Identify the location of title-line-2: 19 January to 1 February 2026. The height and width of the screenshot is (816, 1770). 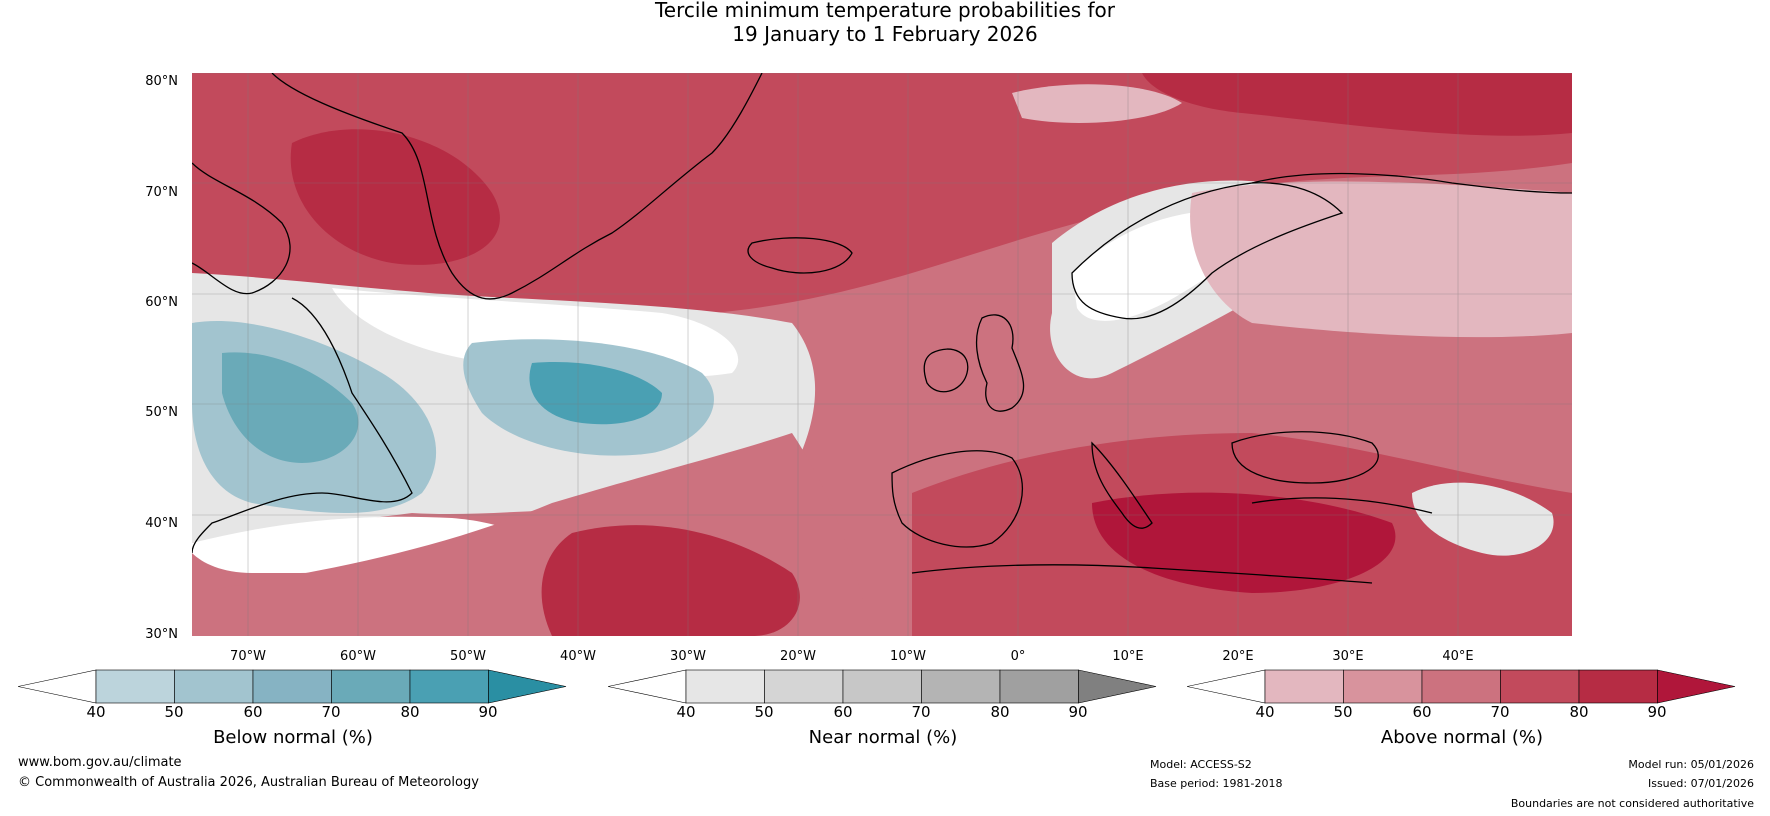
(885, 34).